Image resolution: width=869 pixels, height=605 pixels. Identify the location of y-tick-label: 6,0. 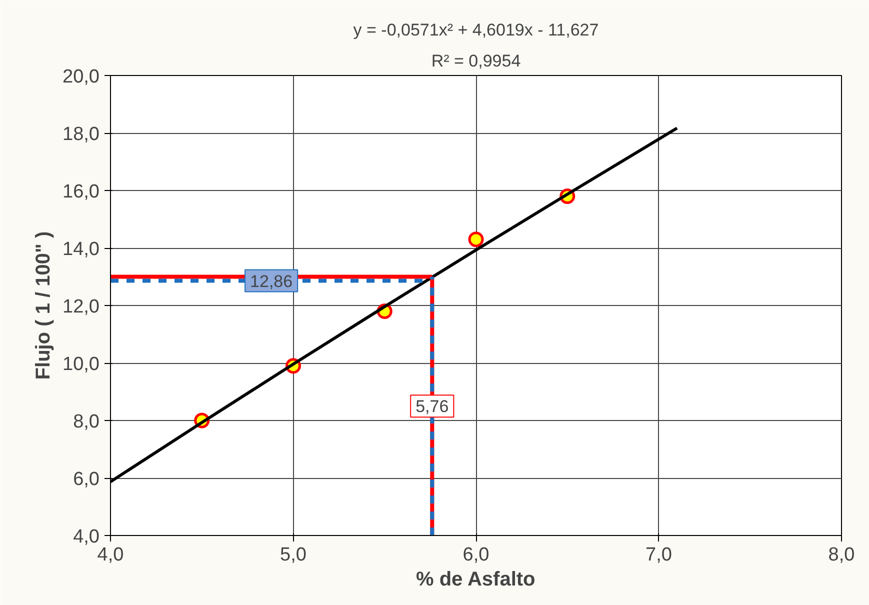
(86, 479).